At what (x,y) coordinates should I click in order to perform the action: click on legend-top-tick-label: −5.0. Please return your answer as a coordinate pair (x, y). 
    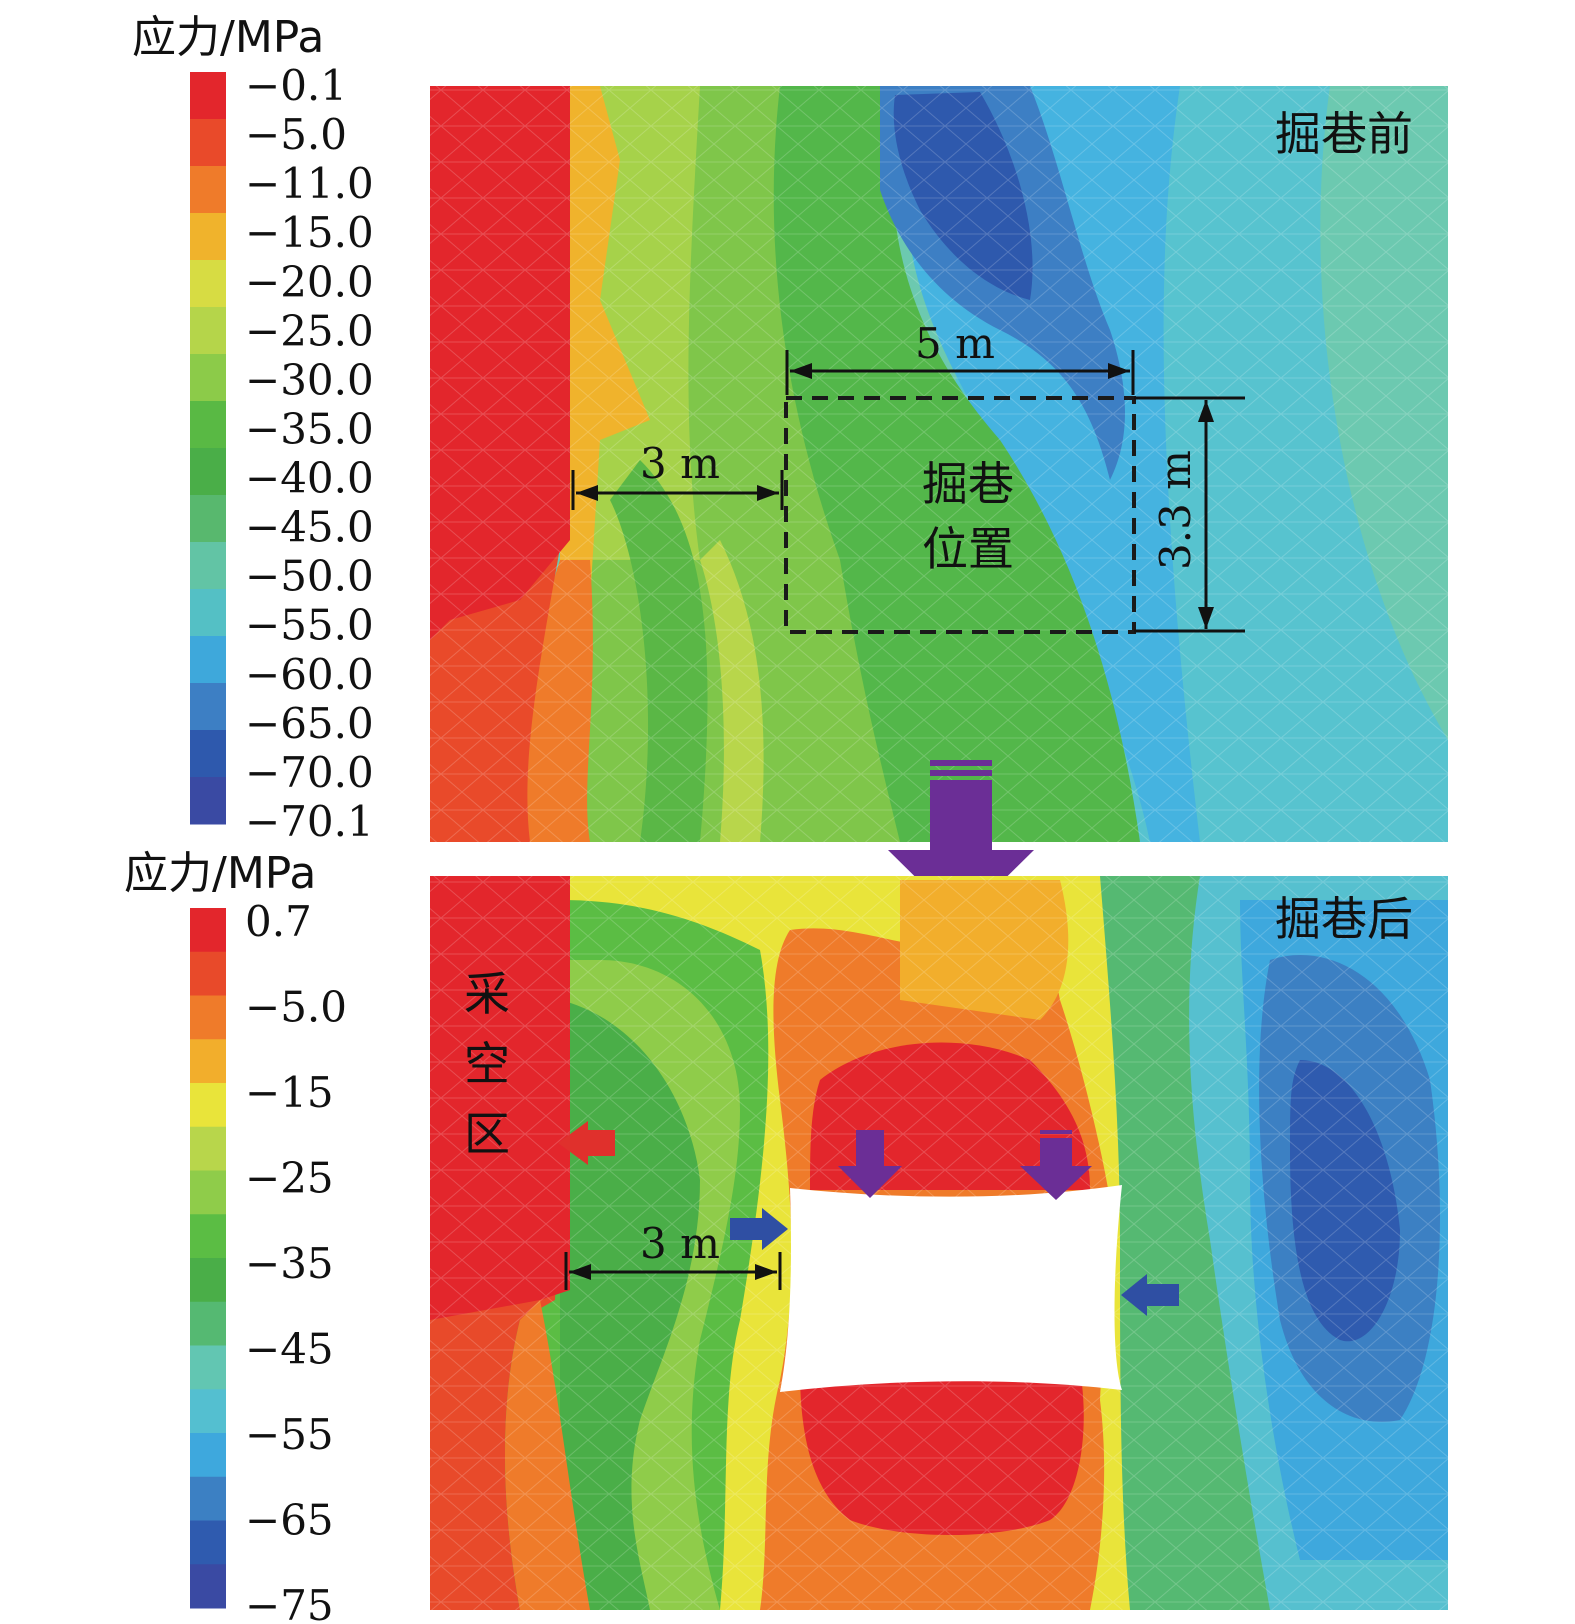
    Looking at the image, I should click on (296, 134).